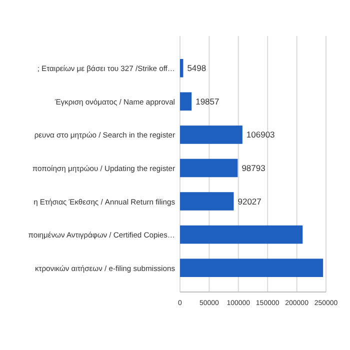 Image resolution: width=350 pixels, height=350 pixels. I want to click on data-label: 98793, so click(254, 168).